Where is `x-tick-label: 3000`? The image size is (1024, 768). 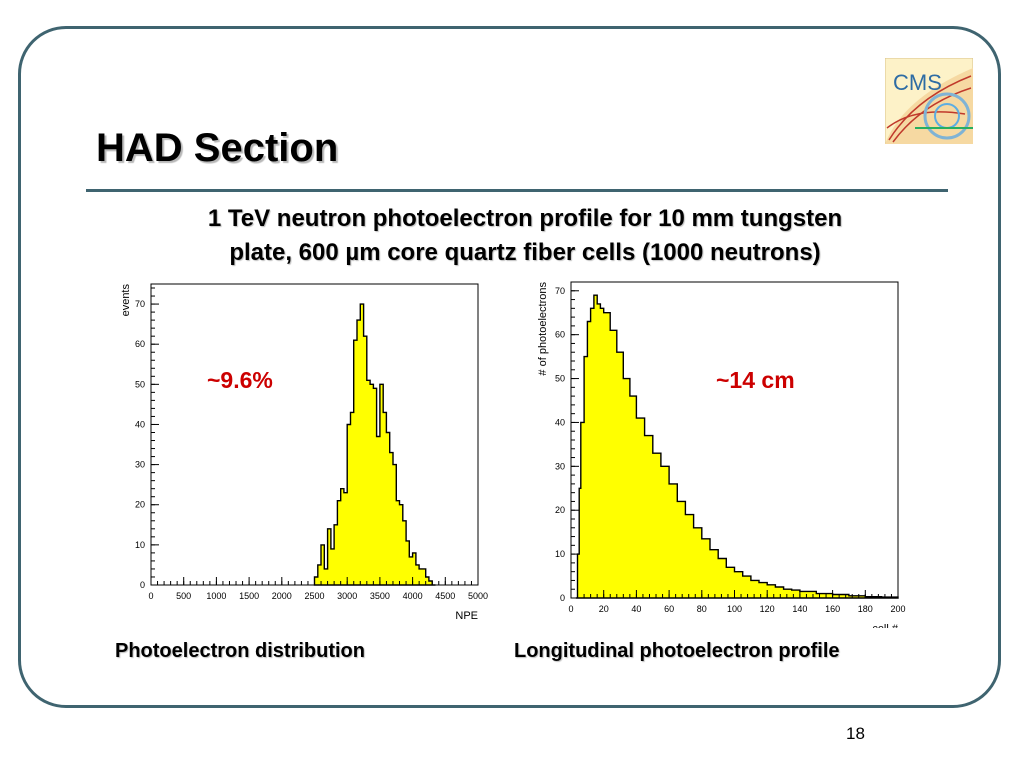
x-tick-label: 3000 is located at coordinates (347, 596).